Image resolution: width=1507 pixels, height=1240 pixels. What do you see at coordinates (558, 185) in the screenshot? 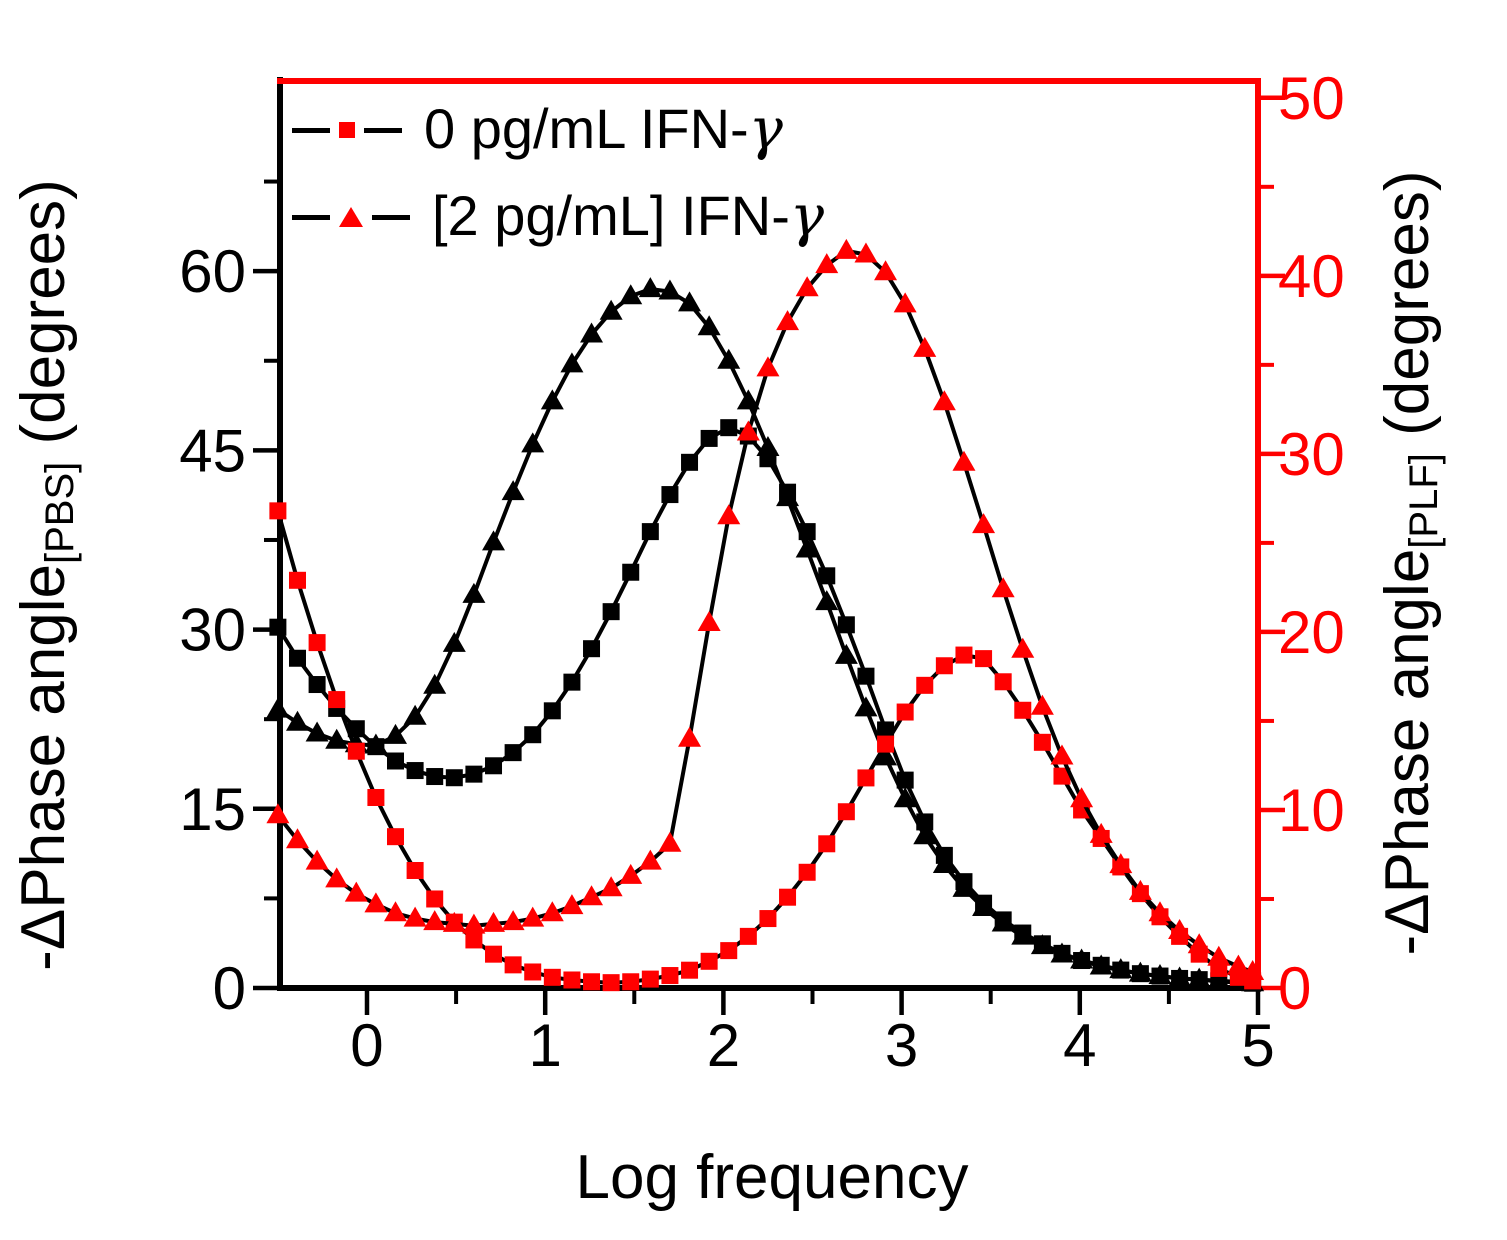
I see `legend: 0 pg/mL IFN-γ [2 pg/mL] IFN-γ` at bounding box center [558, 185].